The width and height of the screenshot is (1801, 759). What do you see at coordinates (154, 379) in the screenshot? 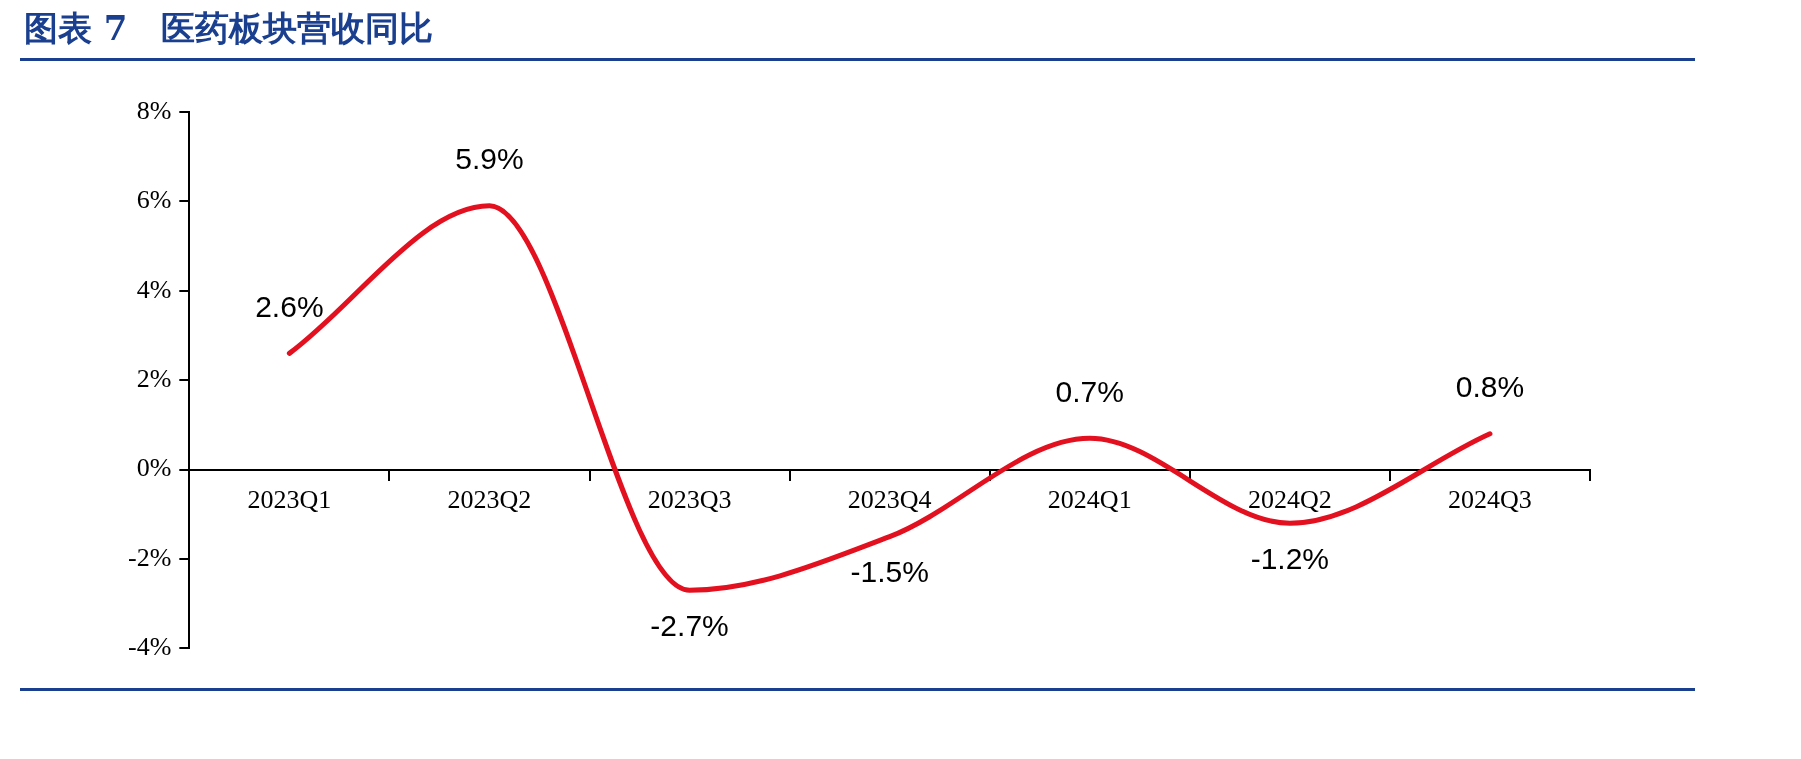
I see `y-tick-label: 2%` at bounding box center [154, 379].